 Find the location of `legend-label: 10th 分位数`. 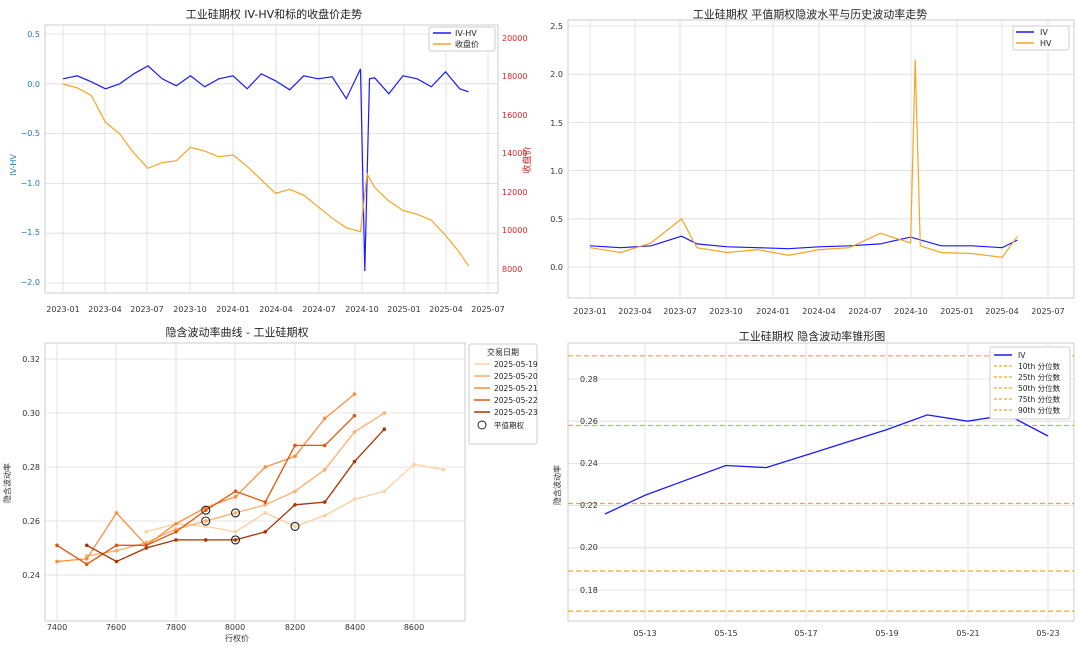

legend-label: 10th 分位数 is located at coordinates (1039, 366).